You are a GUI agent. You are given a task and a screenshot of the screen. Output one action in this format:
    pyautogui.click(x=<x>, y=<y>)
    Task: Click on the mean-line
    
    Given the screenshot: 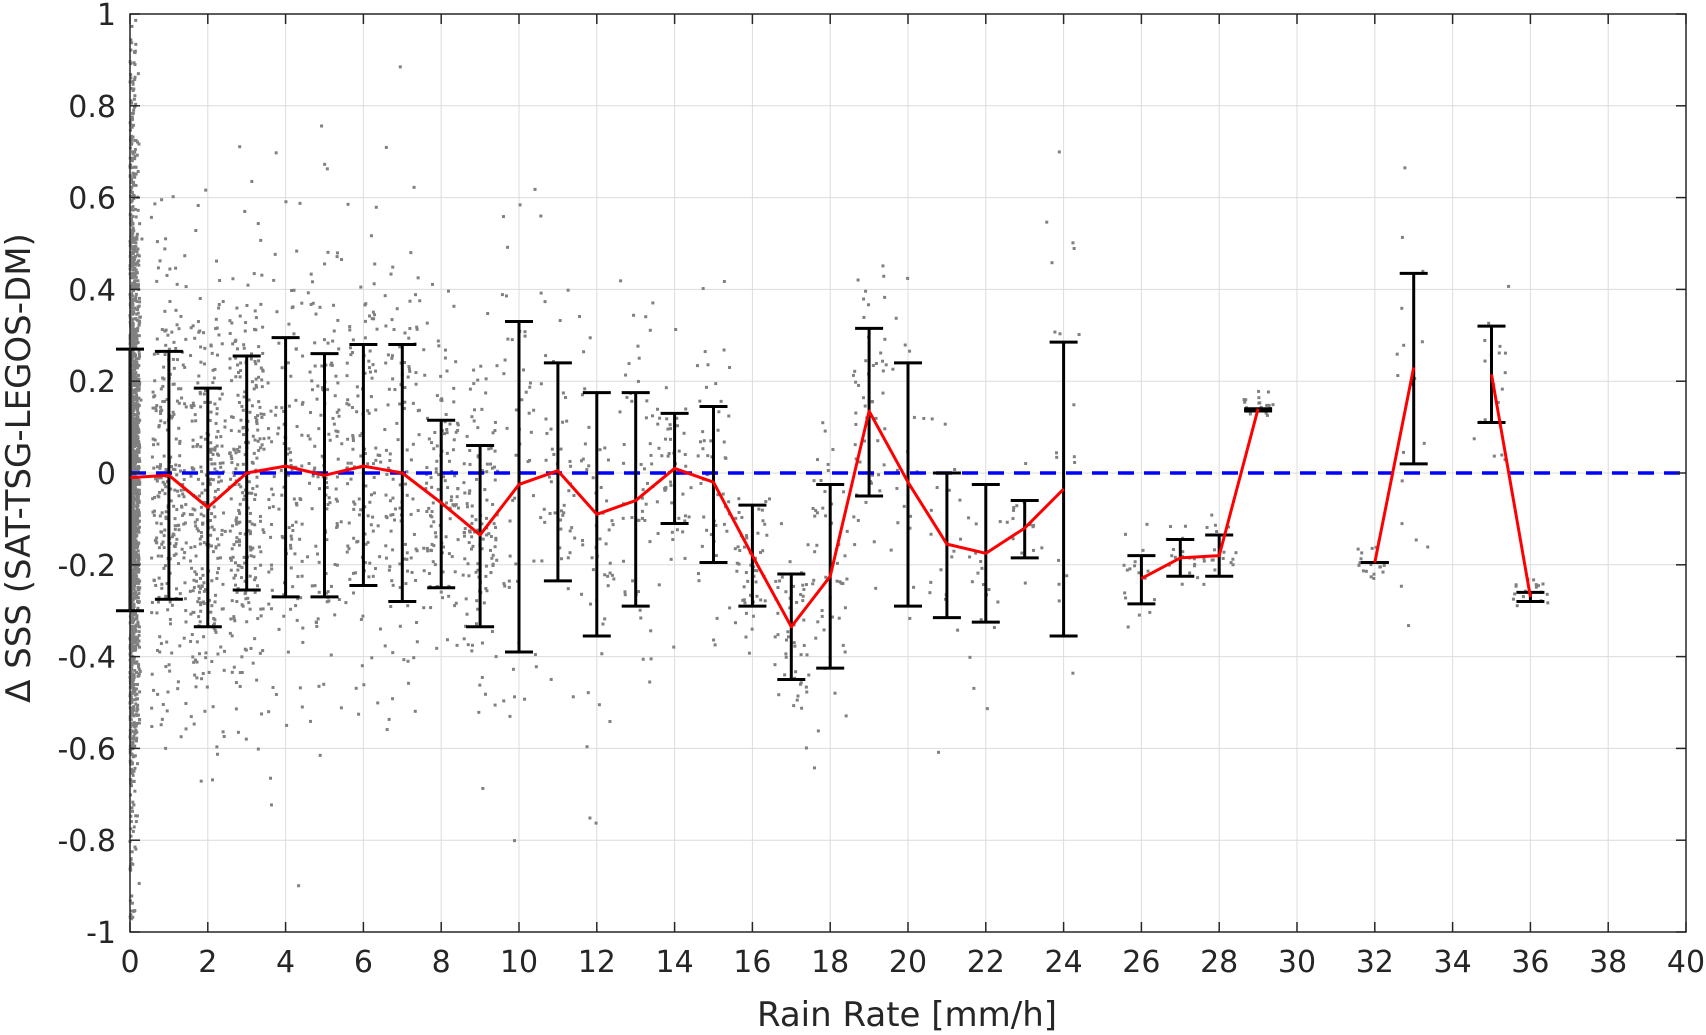 What is the action you would take?
    pyautogui.click(x=1394, y=465)
    